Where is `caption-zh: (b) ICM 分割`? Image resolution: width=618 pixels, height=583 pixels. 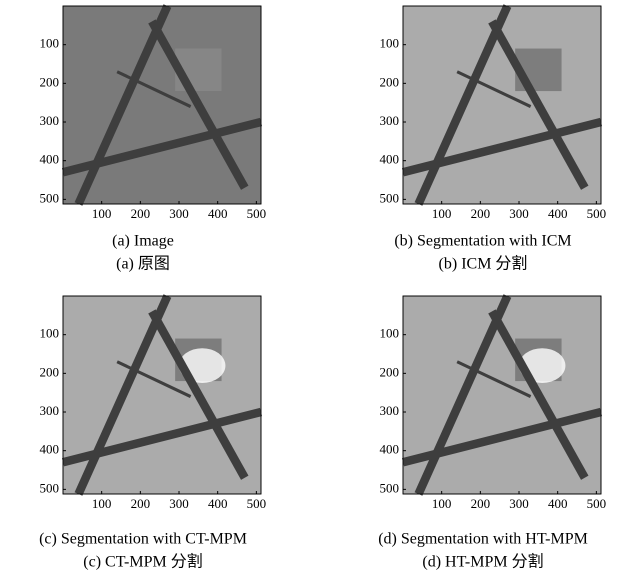 caption-zh: (b) ICM 分割 is located at coordinates (483, 264).